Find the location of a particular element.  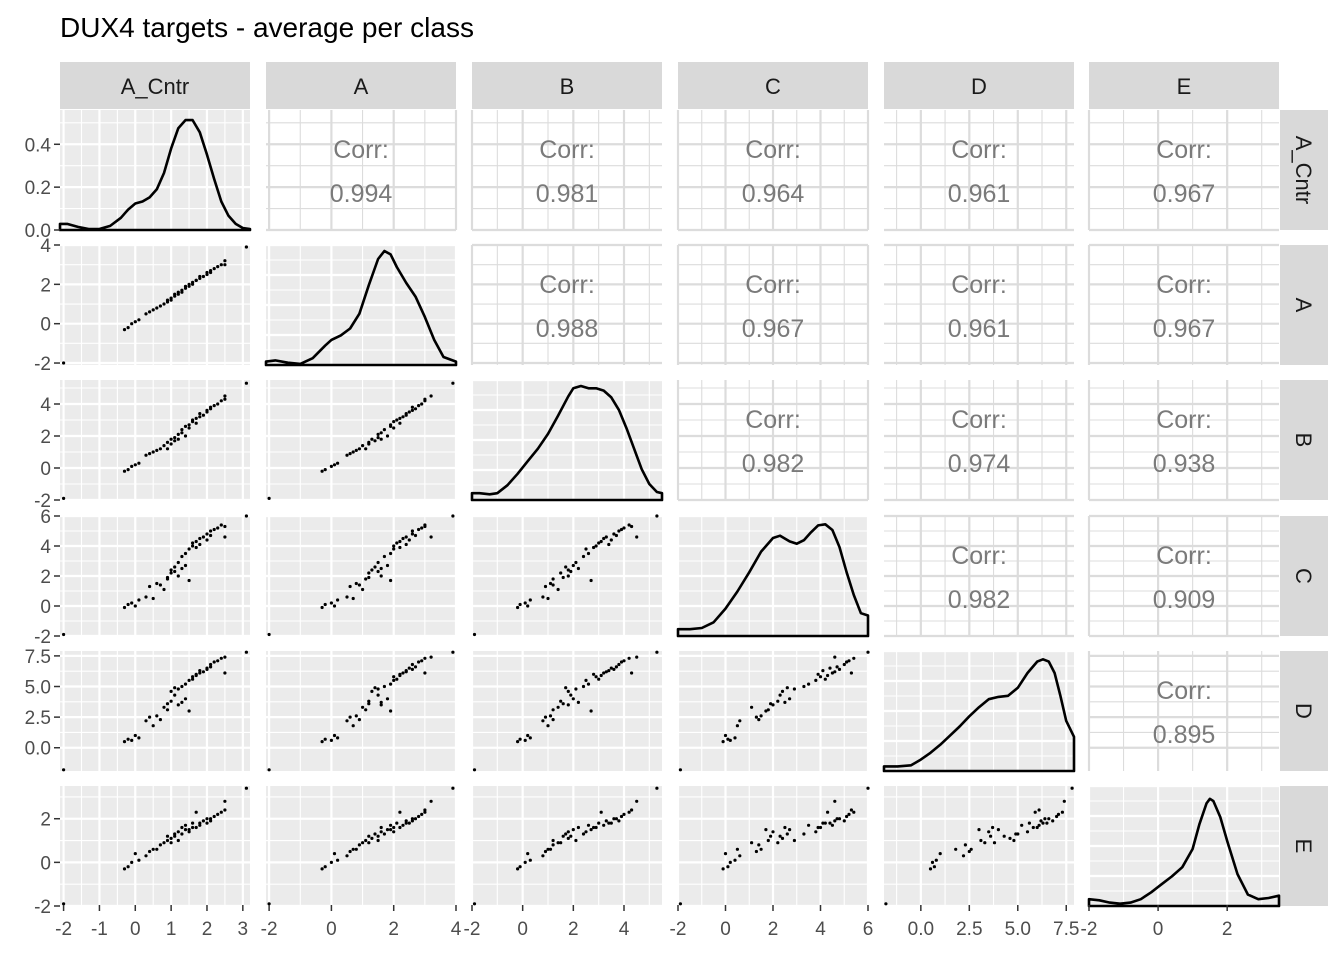

corr-label: Corr: is located at coordinates (773, 285).